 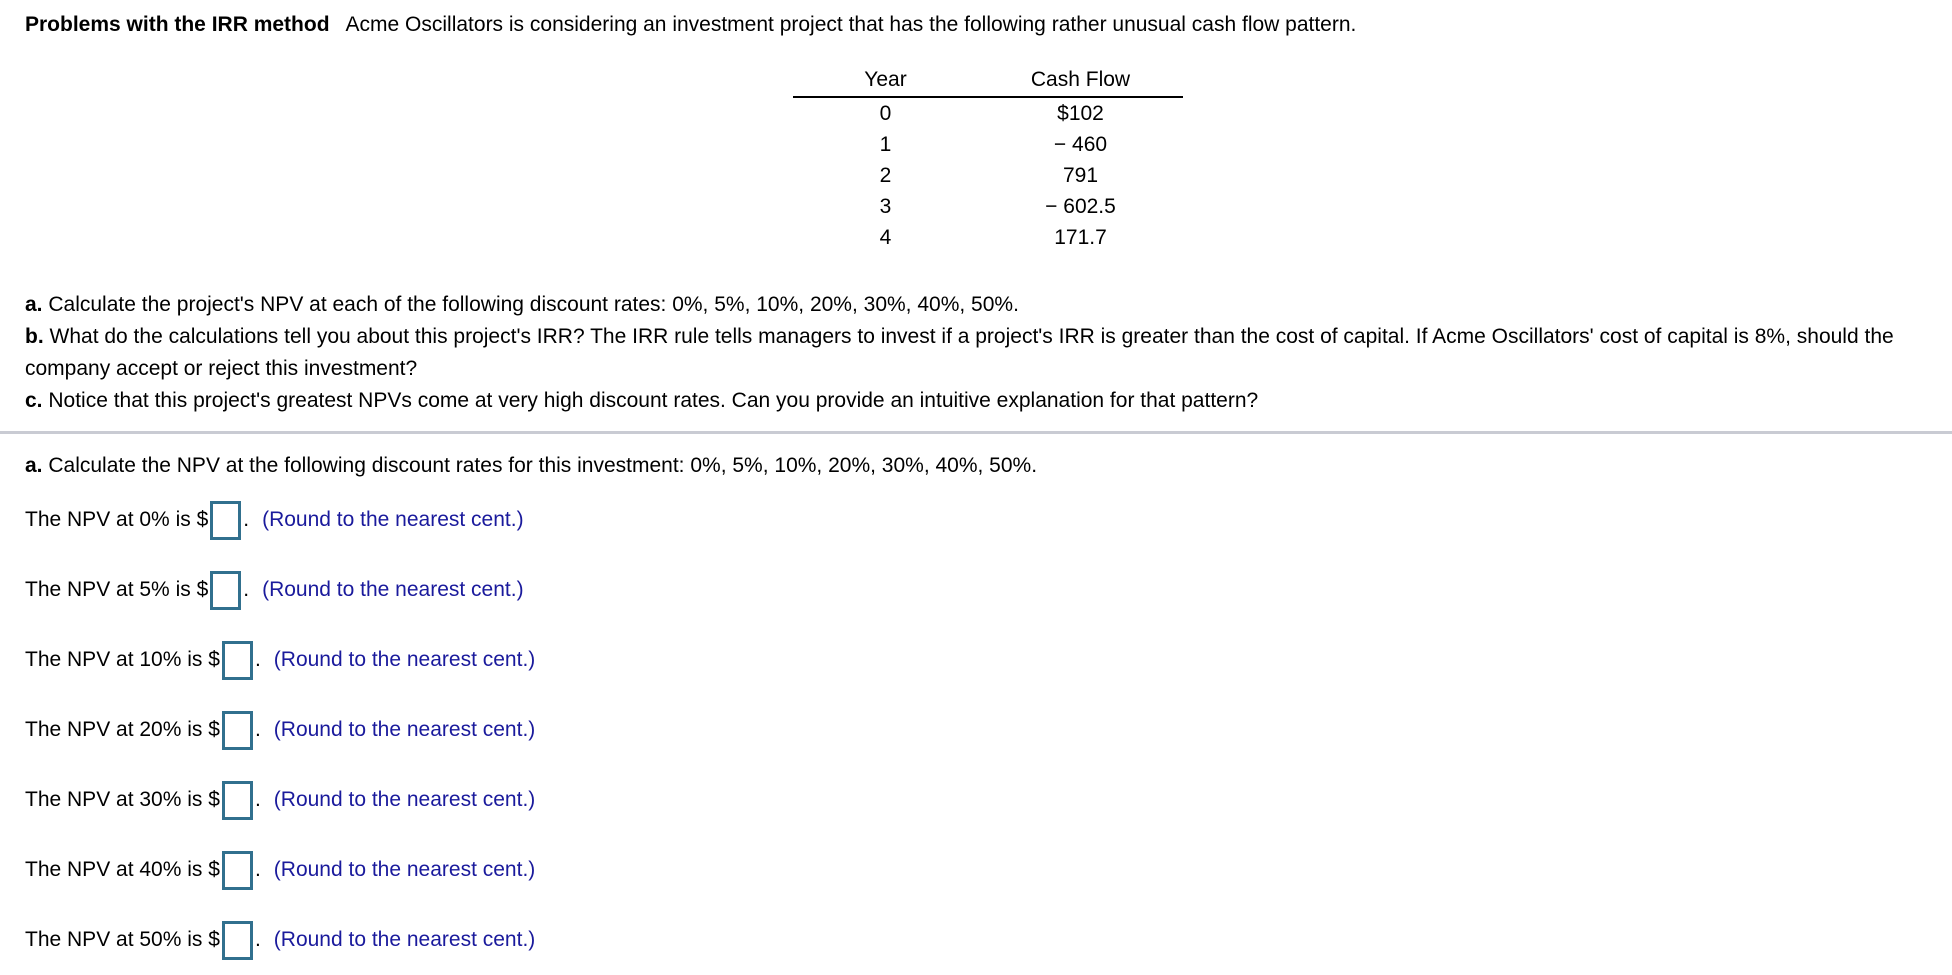 I want to click on npv-row-label: The NPV at 20% is $, so click(x=122, y=729).